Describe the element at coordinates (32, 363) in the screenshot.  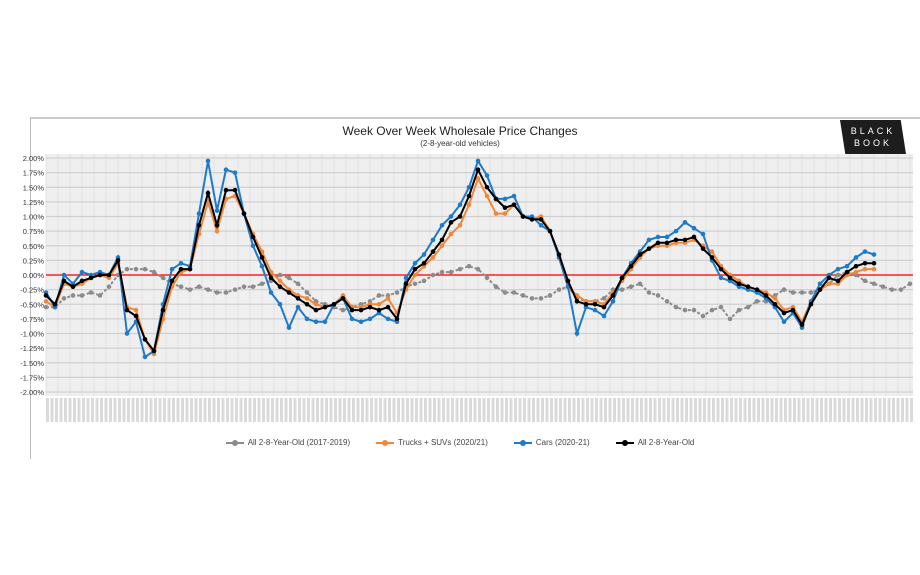
I see `y-tick-label: -1.50%` at that location.